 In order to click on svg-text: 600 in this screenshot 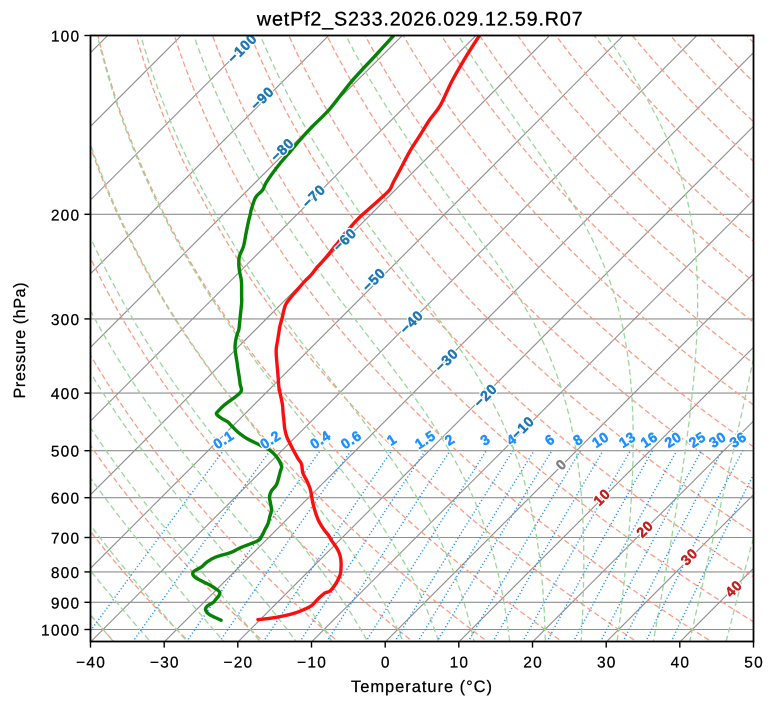, I will do `click(65, 499)`.